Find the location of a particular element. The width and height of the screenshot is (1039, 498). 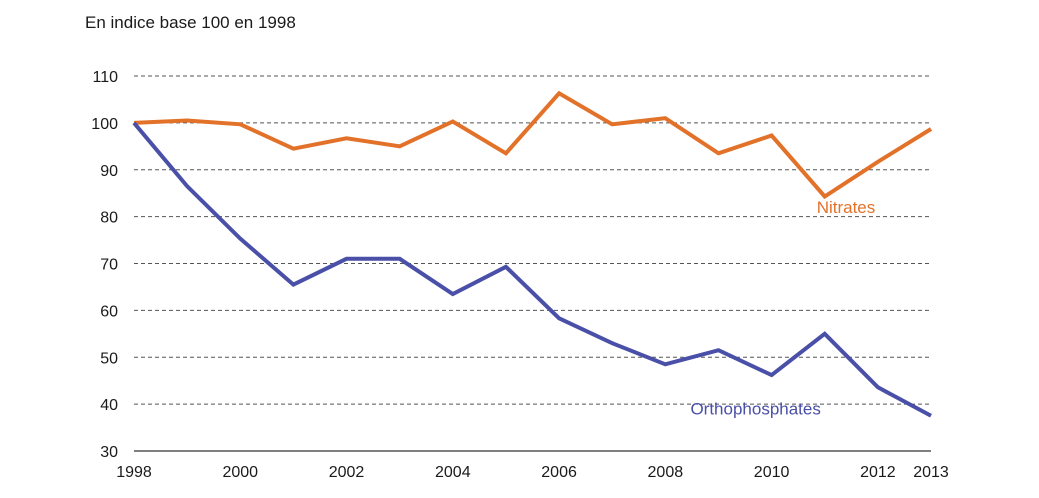

y-axis-tick-labels: 110 100 90 80 70 60 50 40 30 is located at coordinates (104, 265).